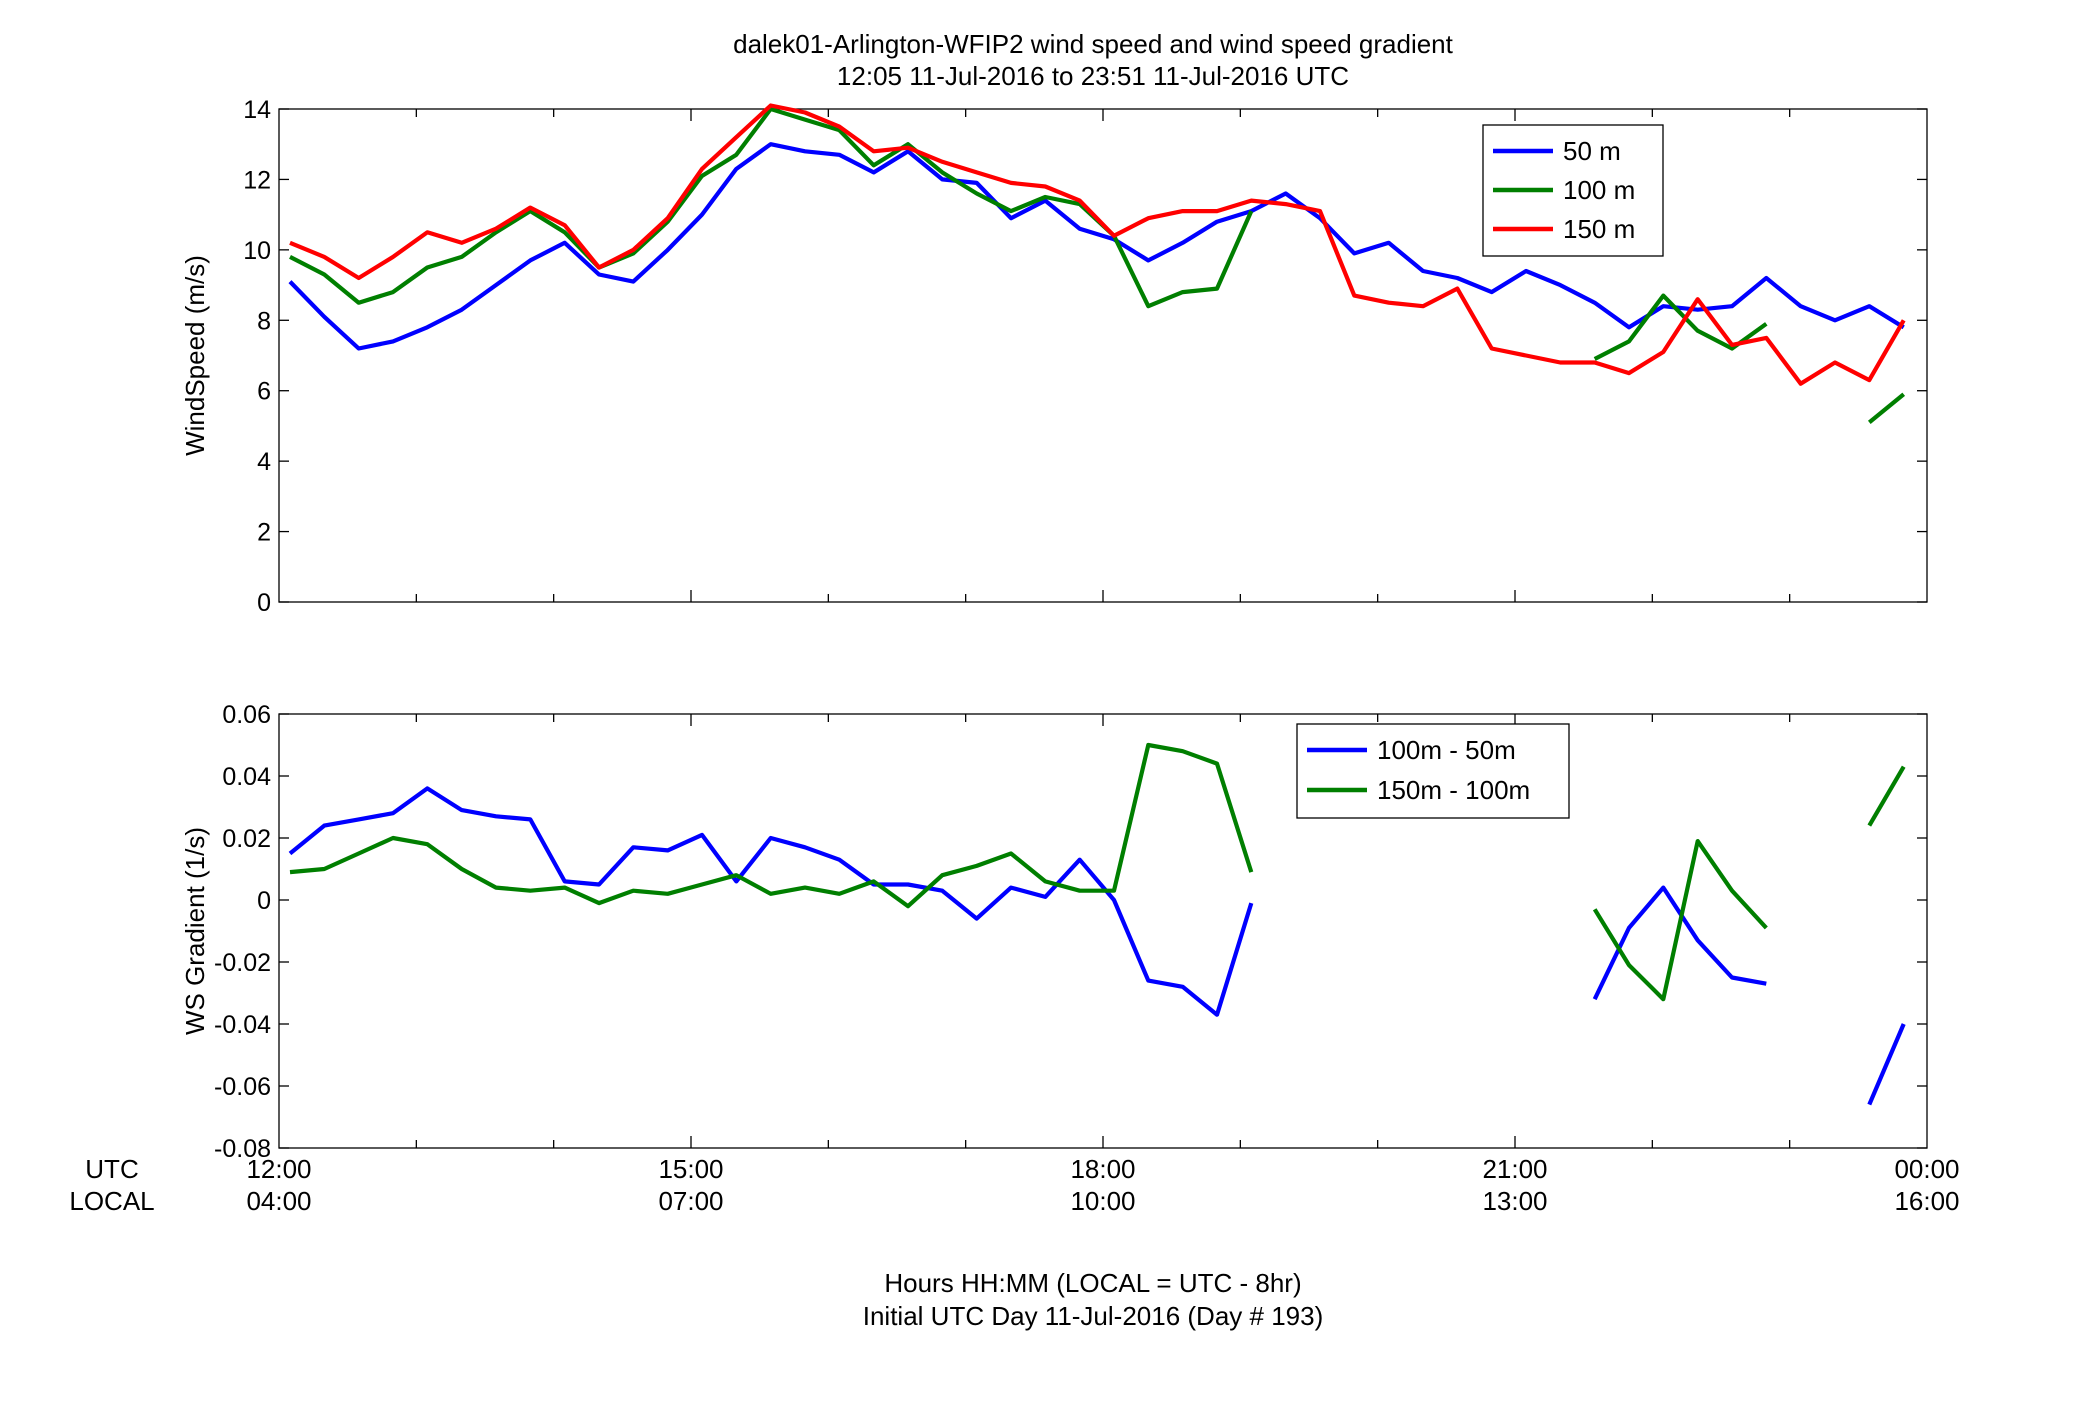 This screenshot has height=1425, width=2098. What do you see at coordinates (246, 839) in the screenshot?
I see `grad-y-tick-label: 0.02` at bounding box center [246, 839].